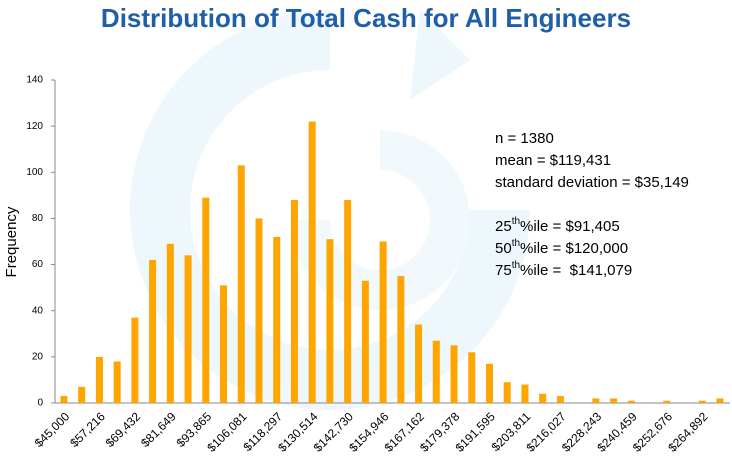 The height and width of the screenshot is (473, 732). Describe the element at coordinates (123, 429) in the screenshot. I see `x-tick-label: $69,432` at that location.